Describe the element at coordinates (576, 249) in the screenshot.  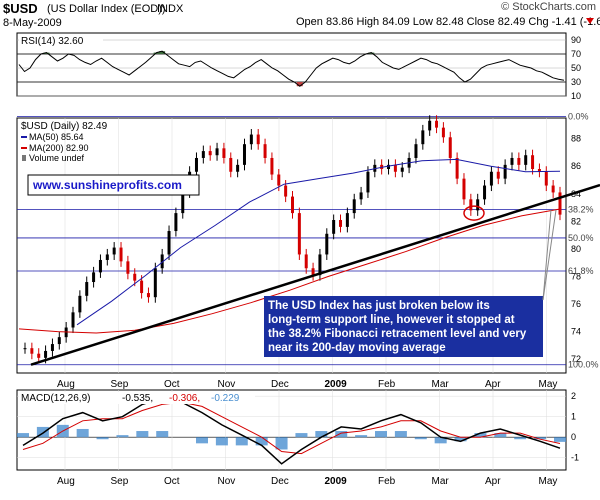
I see `price-tick-label: 80` at that location.